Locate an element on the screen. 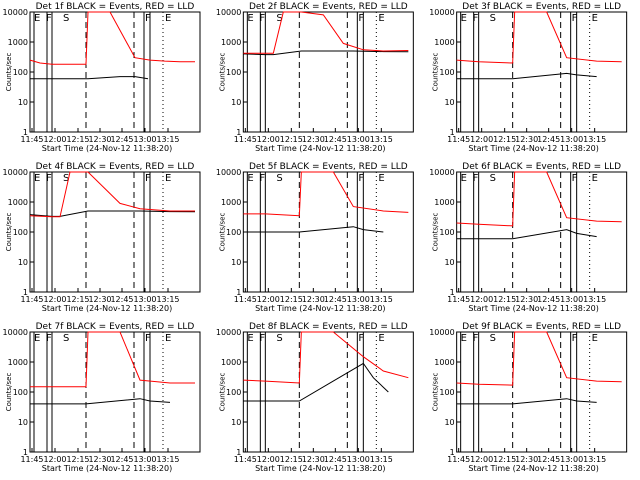 The width and height of the screenshot is (640, 480). chart-title: Det 6f BLACK = Events, RED = LLD is located at coordinates (541, 167).